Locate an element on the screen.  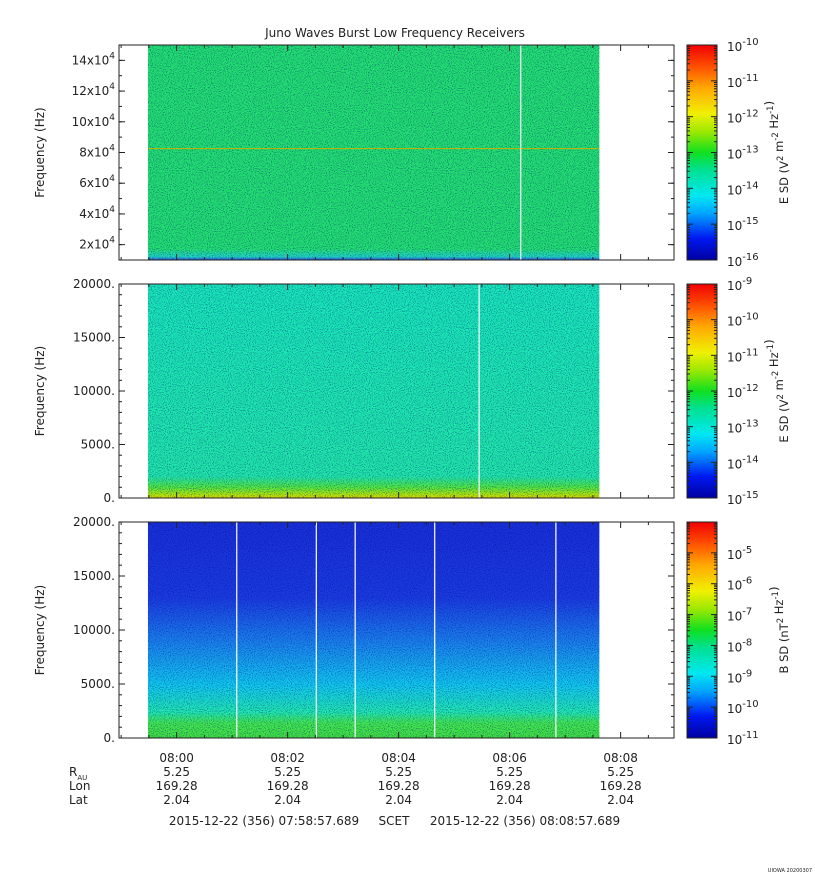
ephemeris-label: Lon is located at coordinates (79, 786).